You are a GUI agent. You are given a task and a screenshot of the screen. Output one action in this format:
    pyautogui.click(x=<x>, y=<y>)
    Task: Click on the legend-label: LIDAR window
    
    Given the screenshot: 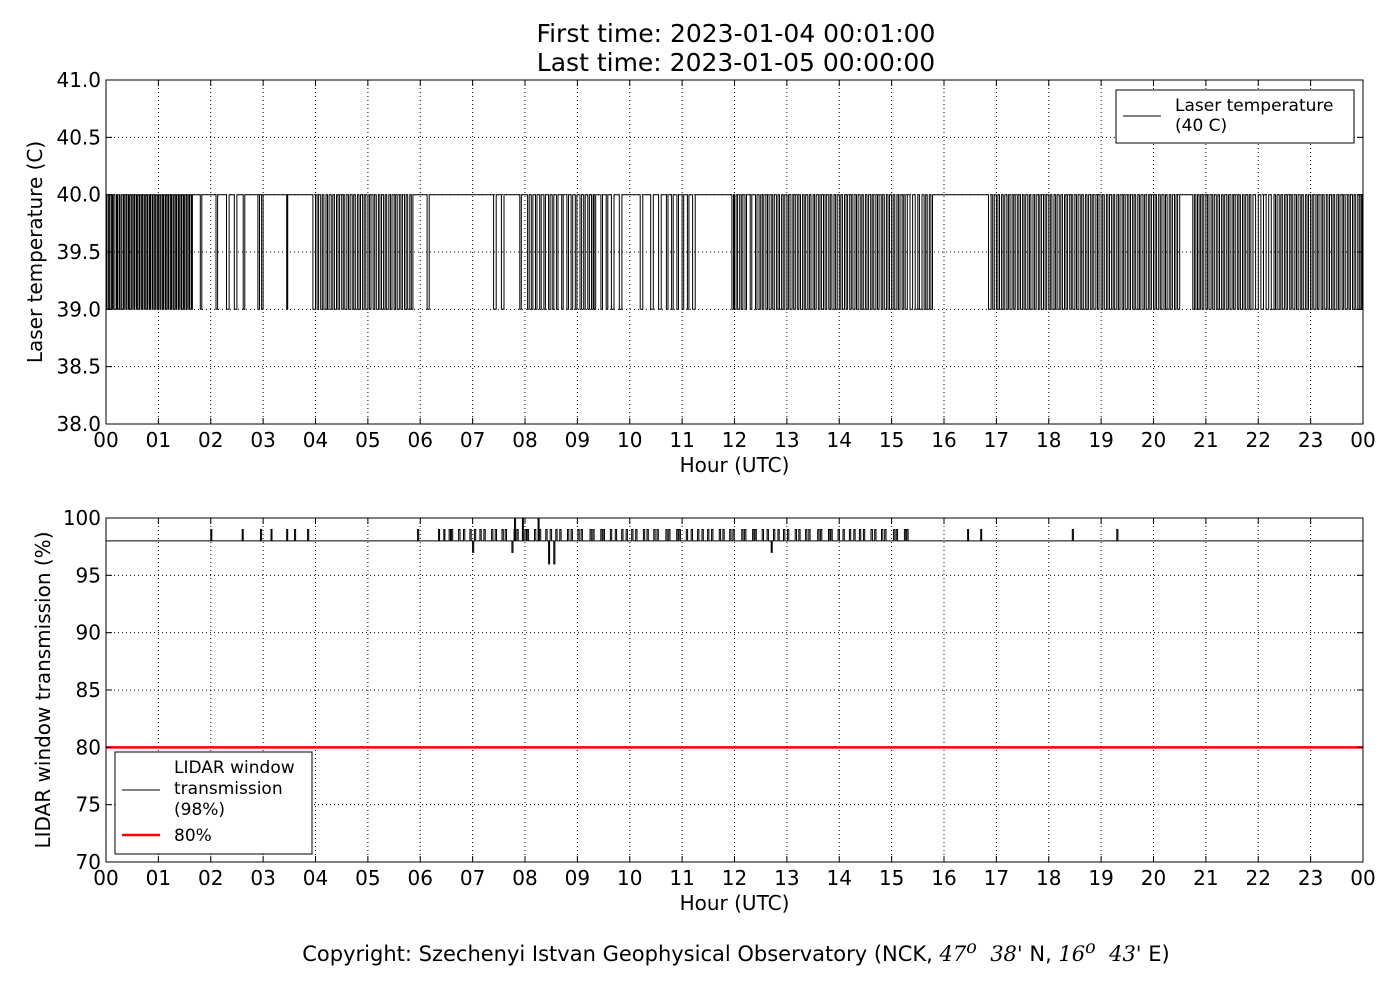 What is the action you would take?
    pyautogui.click(x=234, y=768)
    